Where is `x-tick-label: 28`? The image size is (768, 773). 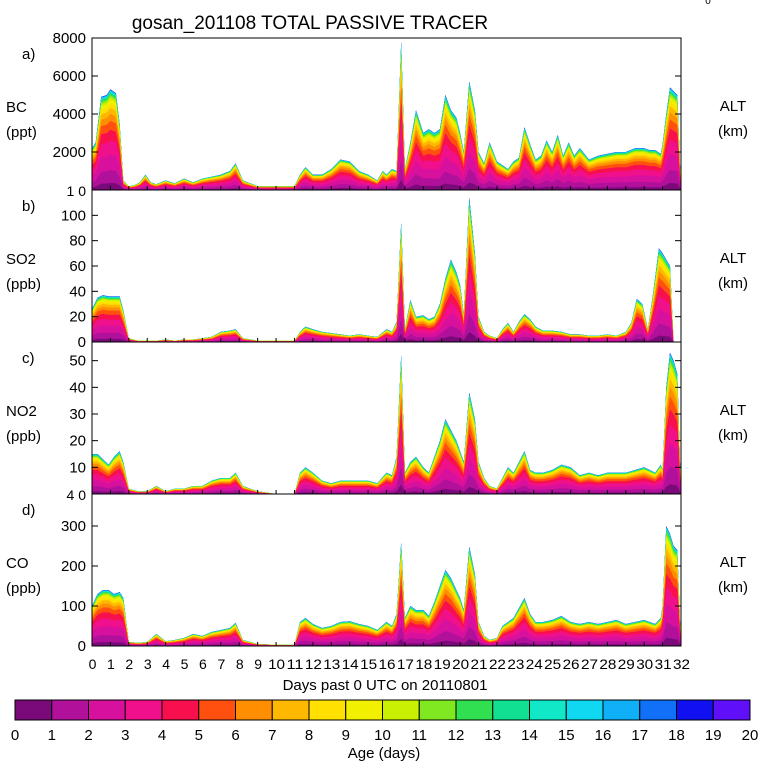 x-tick-label: 28 is located at coordinates (607, 664).